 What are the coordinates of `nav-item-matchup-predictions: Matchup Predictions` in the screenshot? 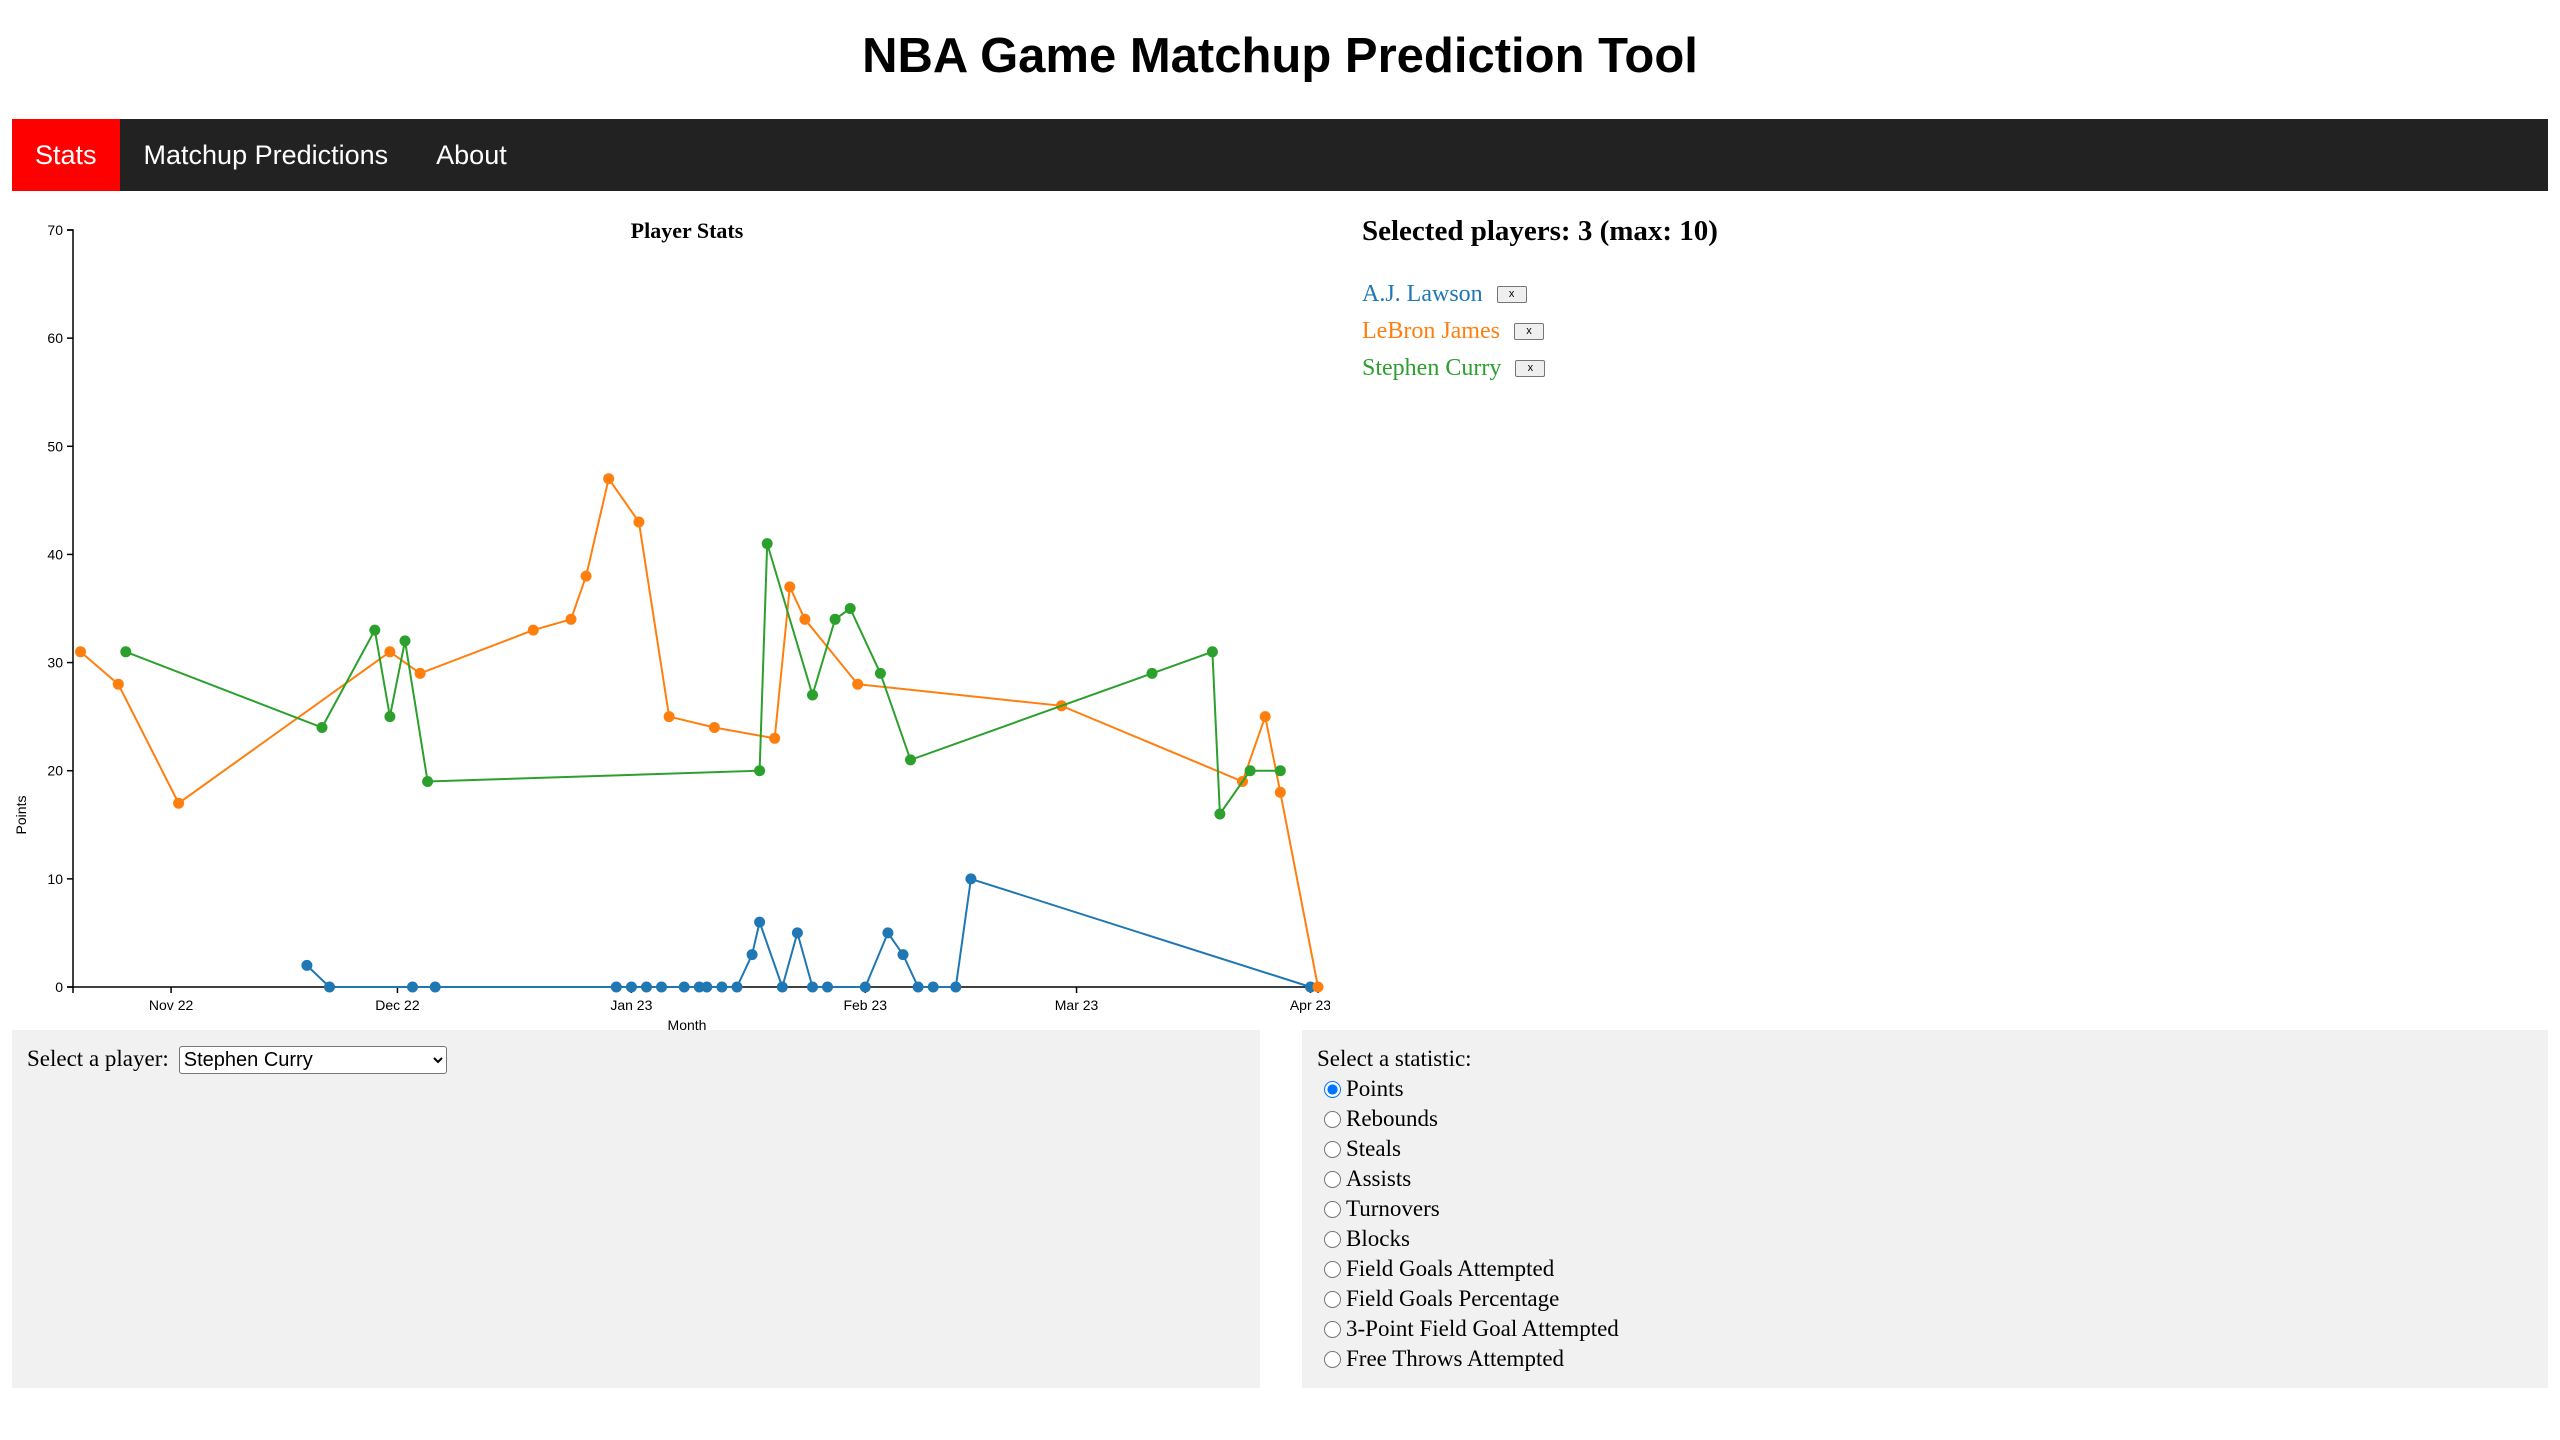 It's located at (266, 154).